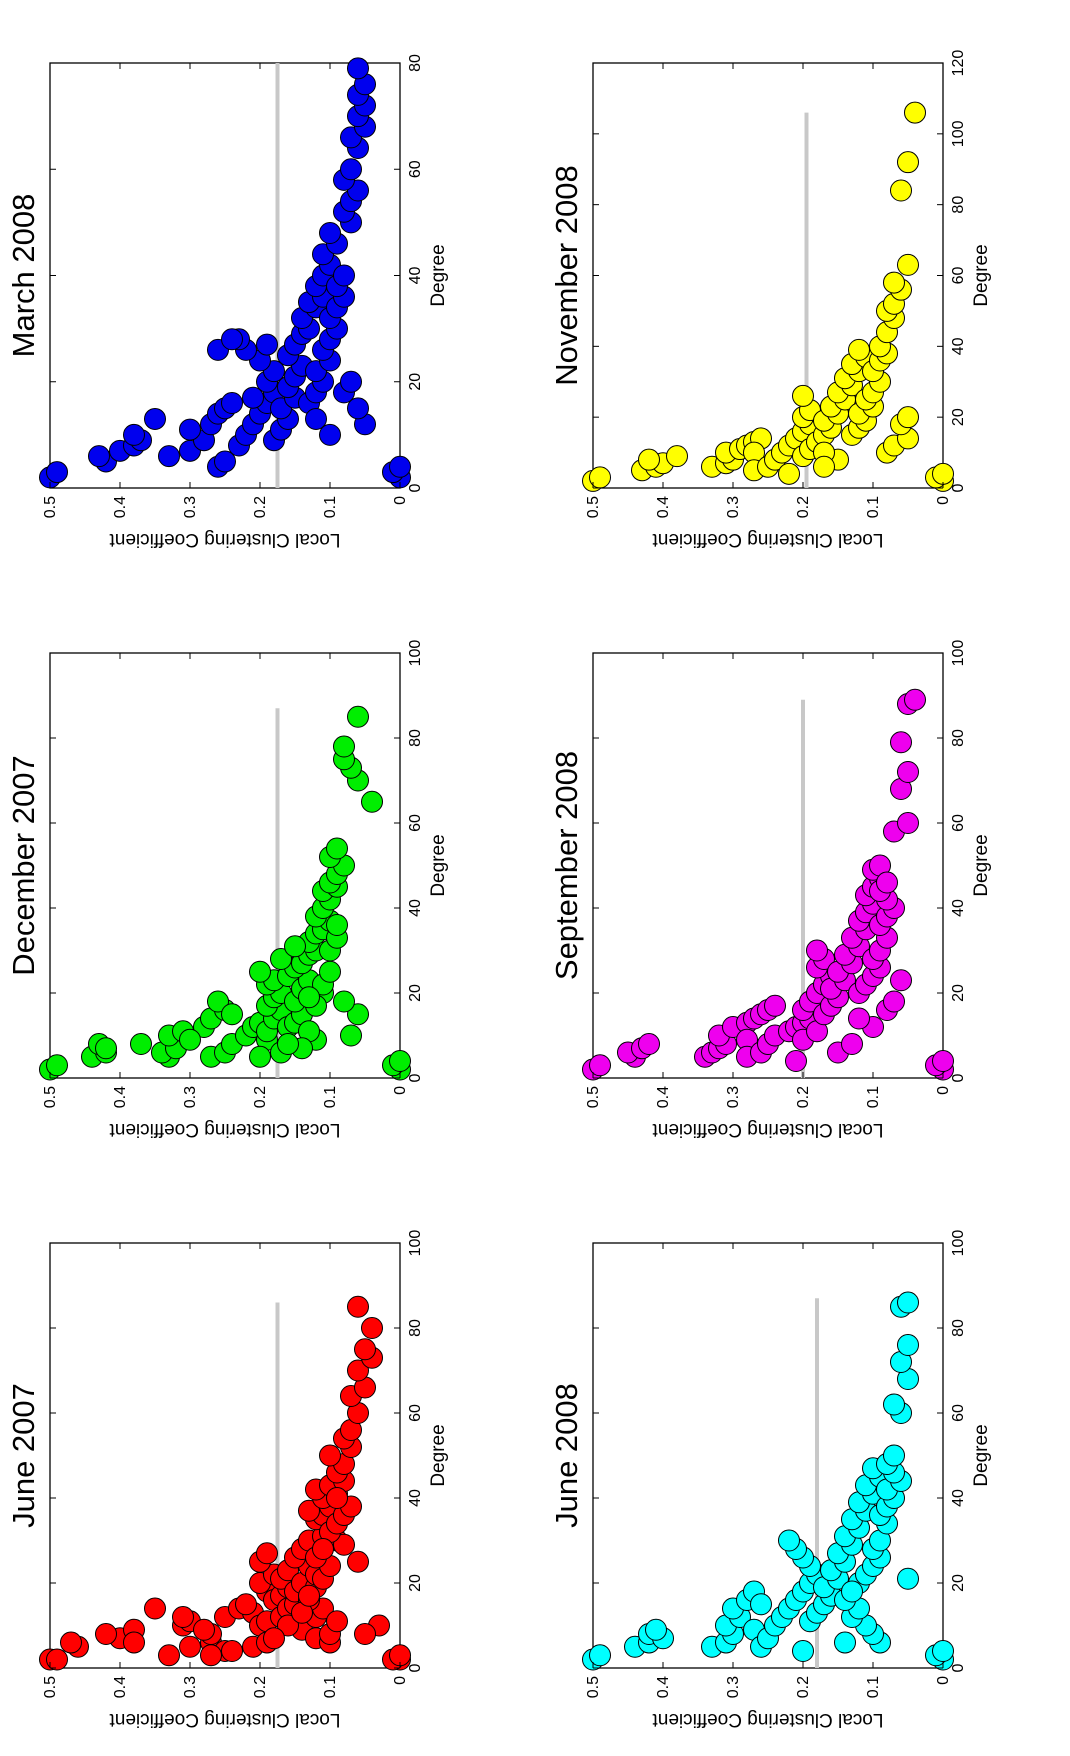 The height and width of the screenshot is (1756, 1070). Describe the element at coordinates (958, 63) in the screenshot. I see `x-tick-label: 120` at that location.